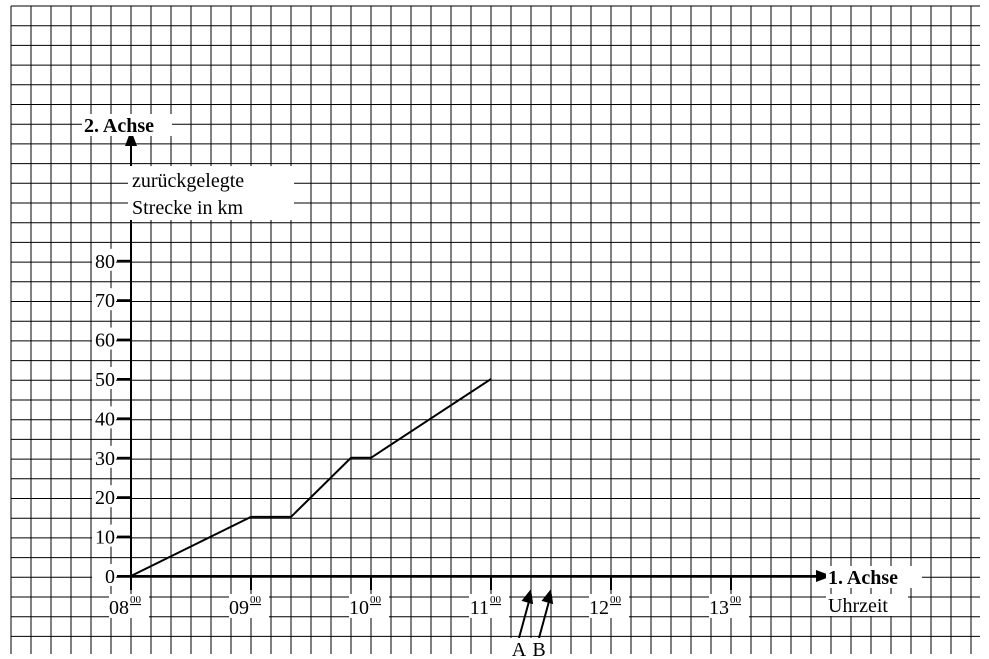 This screenshot has height=659, width=989. What do you see at coordinates (119, 126) in the screenshot?
I see `y-axis-title: 2. Achse` at bounding box center [119, 126].